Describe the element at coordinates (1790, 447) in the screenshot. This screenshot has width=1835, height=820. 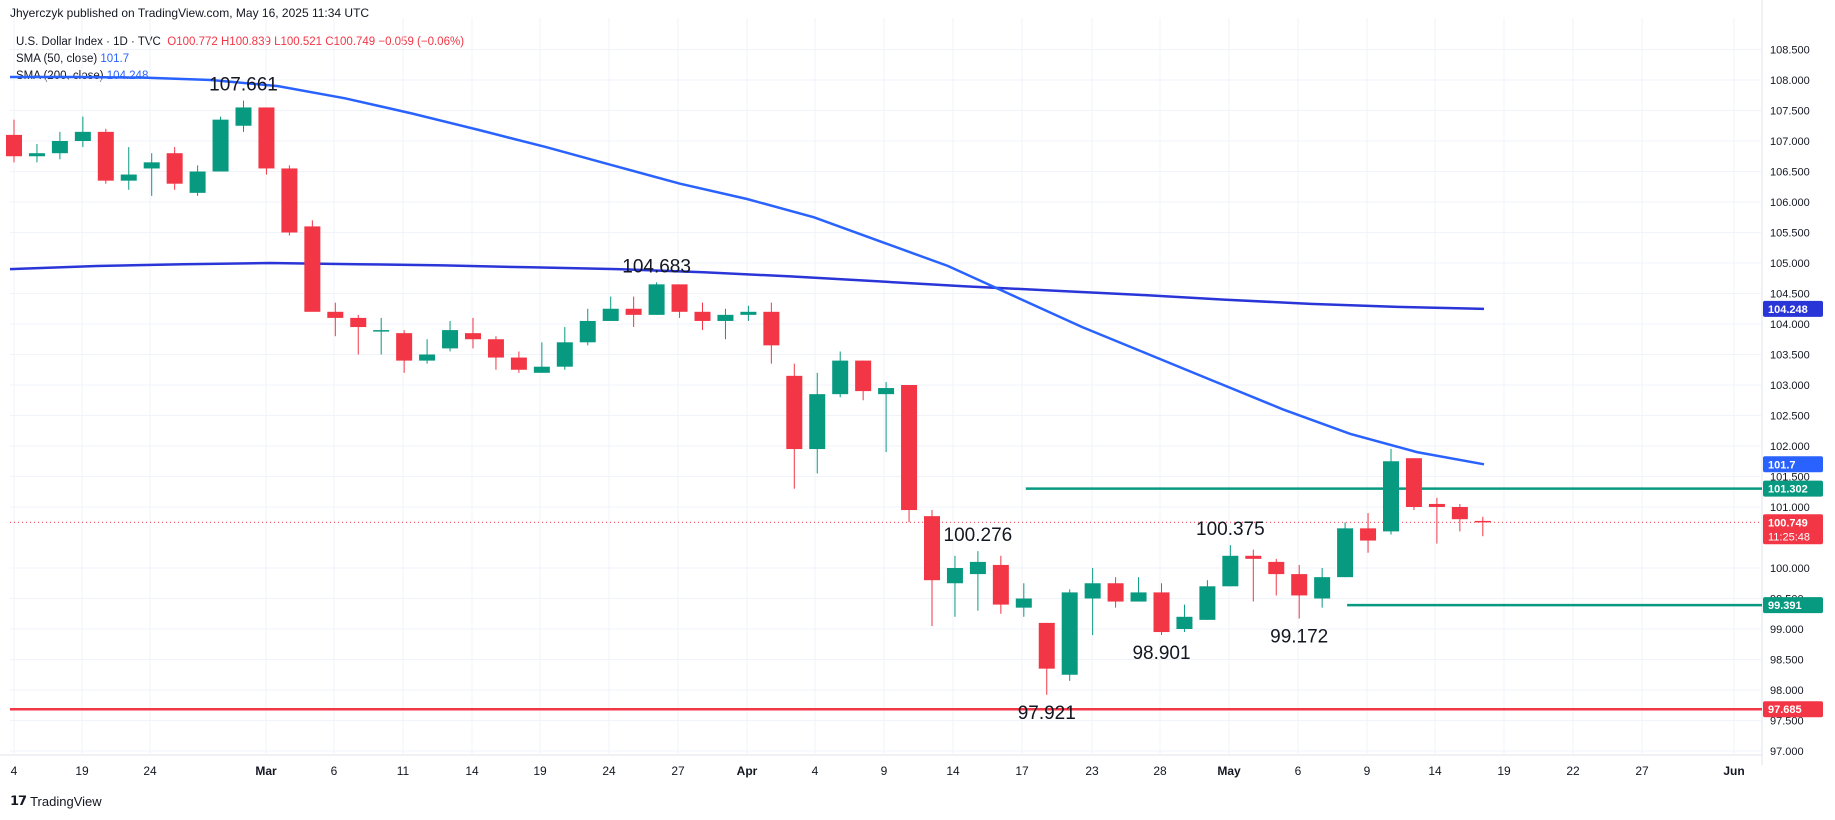
I see `y-tick-label: 102.000` at that location.